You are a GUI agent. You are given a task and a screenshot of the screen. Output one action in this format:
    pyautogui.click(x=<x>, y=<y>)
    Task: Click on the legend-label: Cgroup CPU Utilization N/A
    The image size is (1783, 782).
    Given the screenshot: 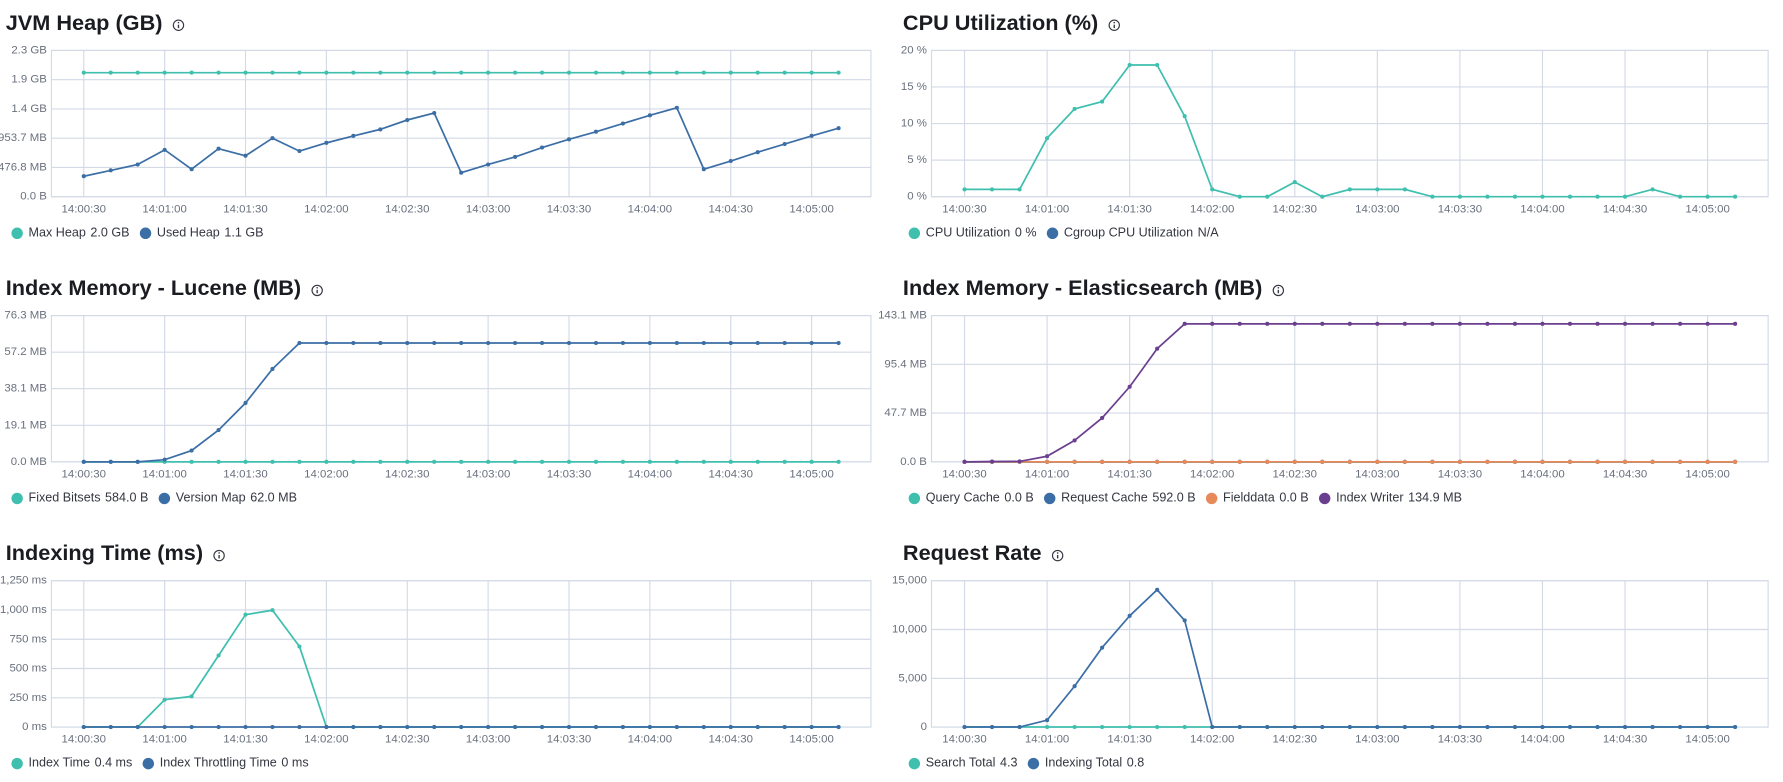 What is the action you would take?
    pyautogui.click(x=1141, y=233)
    